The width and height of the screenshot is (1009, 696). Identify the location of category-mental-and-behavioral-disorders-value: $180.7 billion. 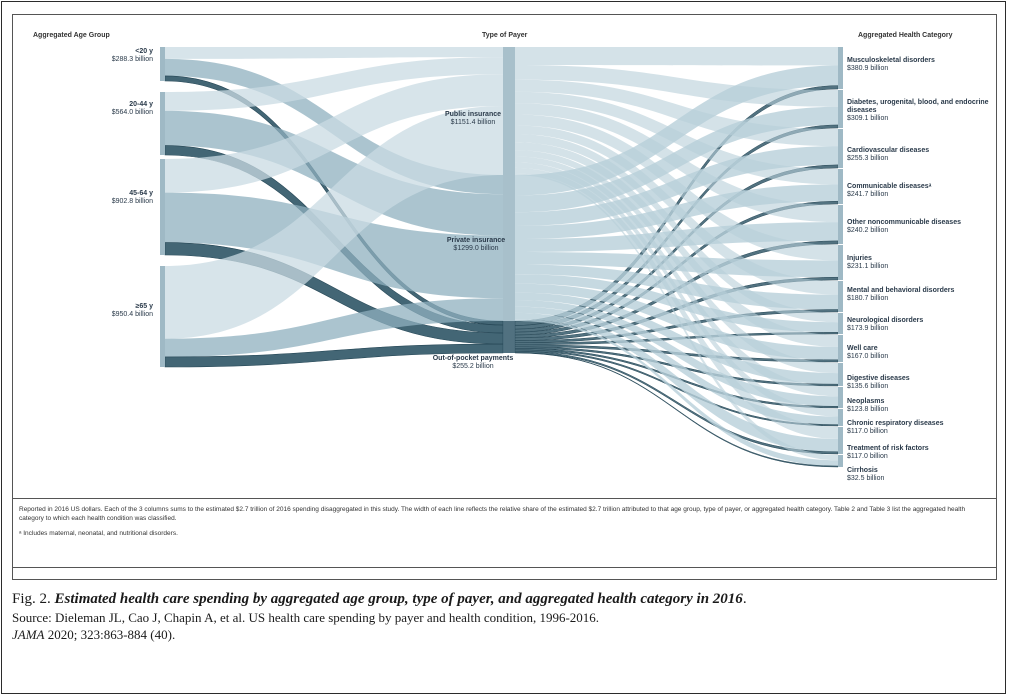
(868, 298).